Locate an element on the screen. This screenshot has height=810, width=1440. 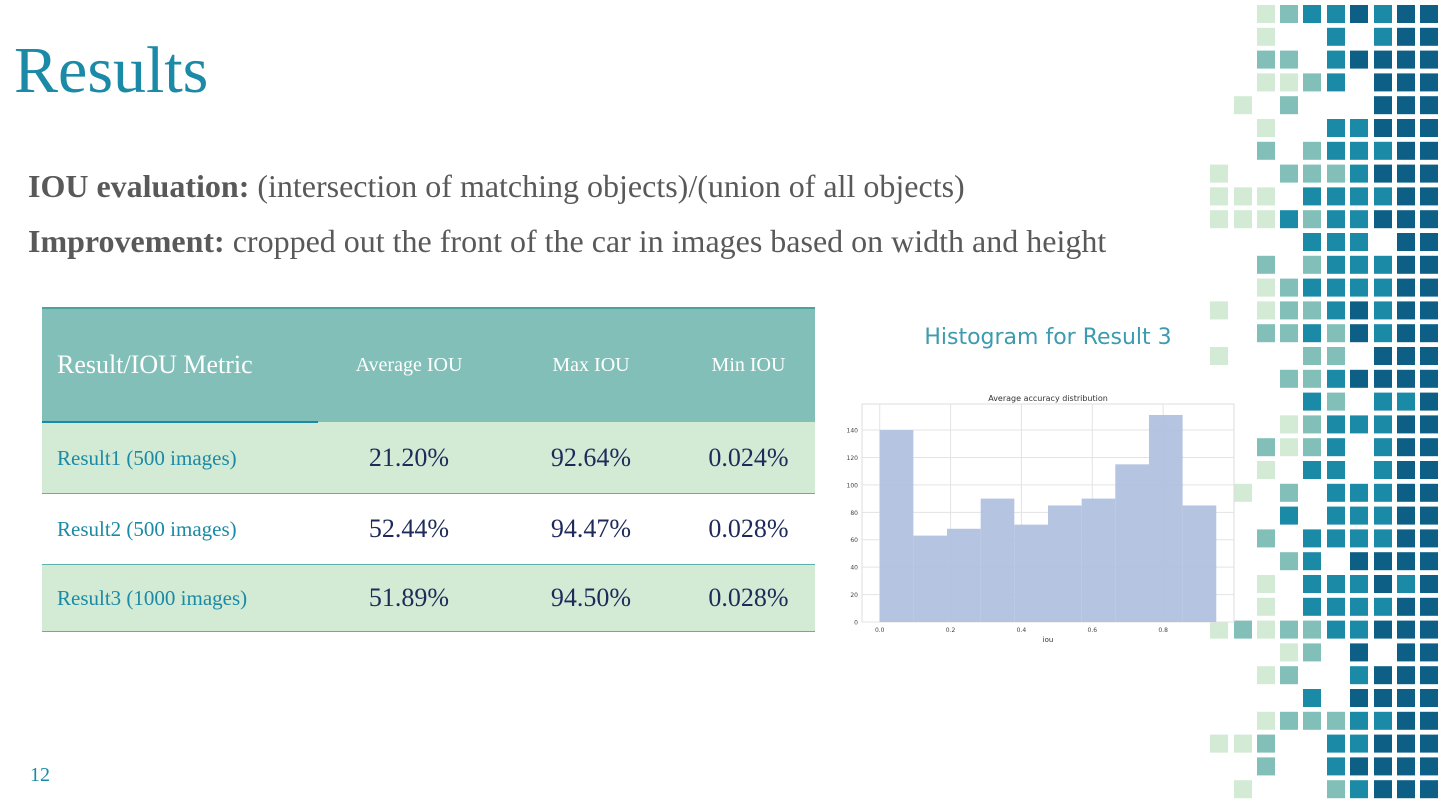
table-cell: Result2 (500 images) is located at coordinates (180, 529).